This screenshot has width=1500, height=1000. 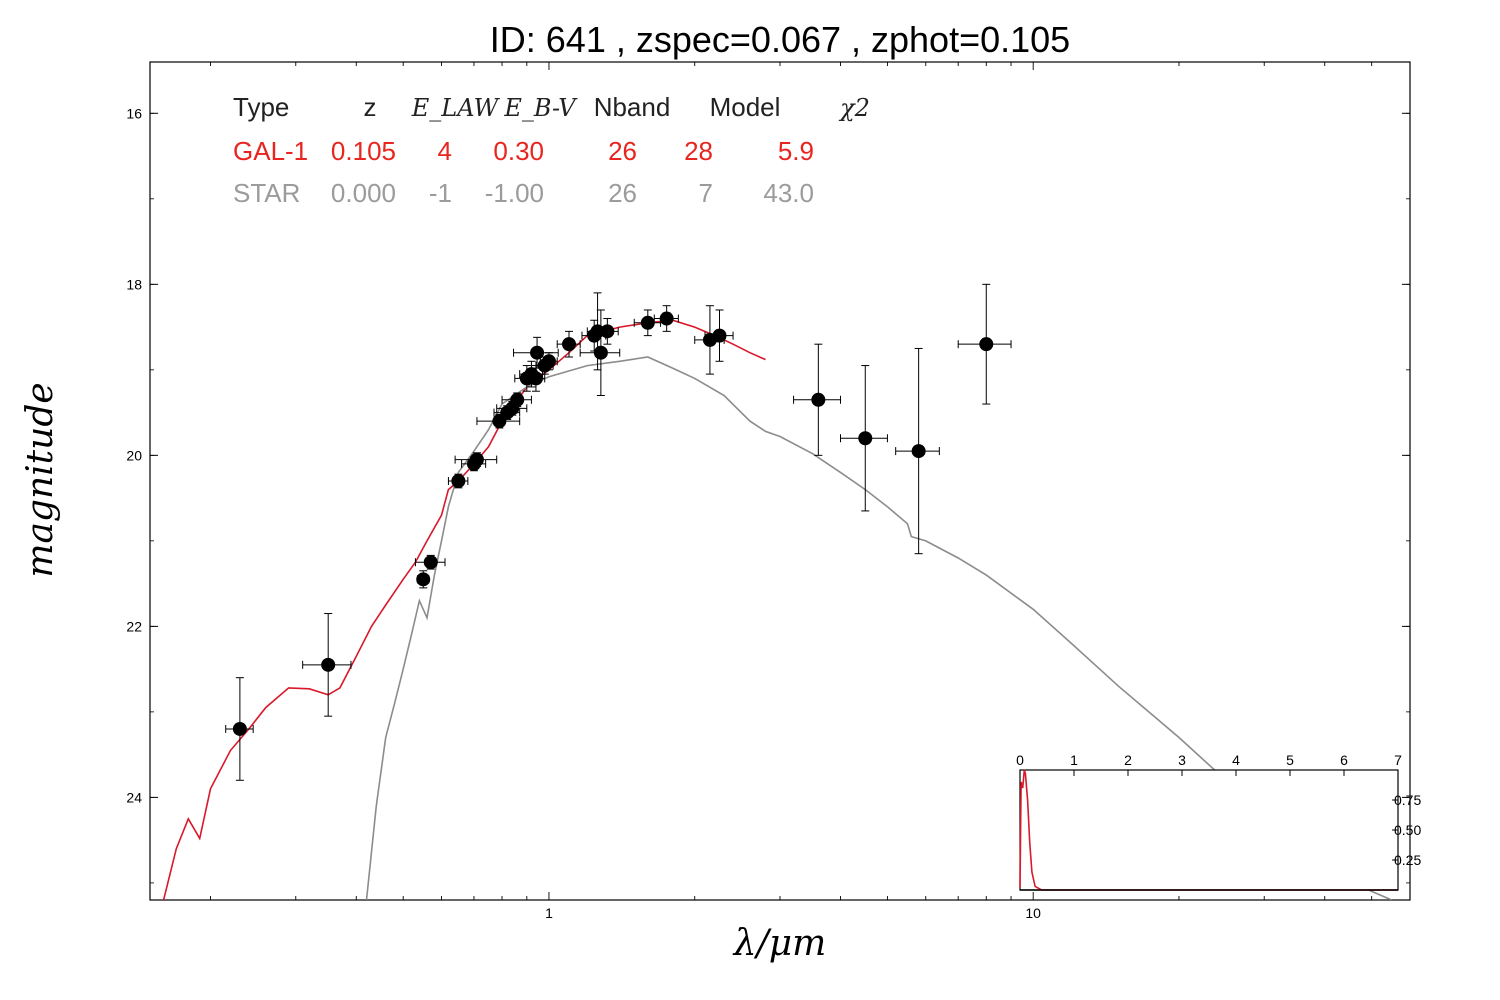 What do you see at coordinates (1020, 760) in the screenshot?
I see `inset-x-tick-label-0: 0` at bounding box center [1020, 760].